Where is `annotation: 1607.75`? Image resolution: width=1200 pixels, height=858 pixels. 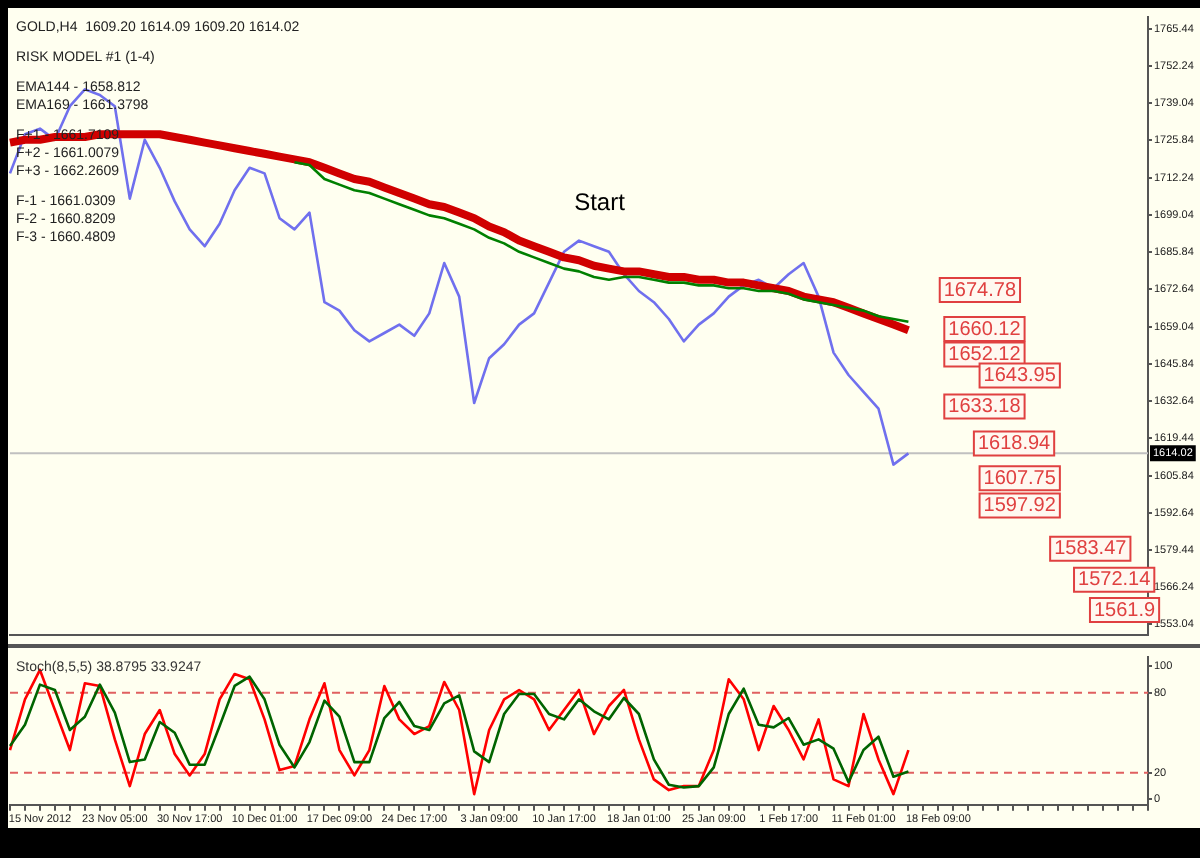
annotation: 1607.75 is located at coordinates (1020, 478).